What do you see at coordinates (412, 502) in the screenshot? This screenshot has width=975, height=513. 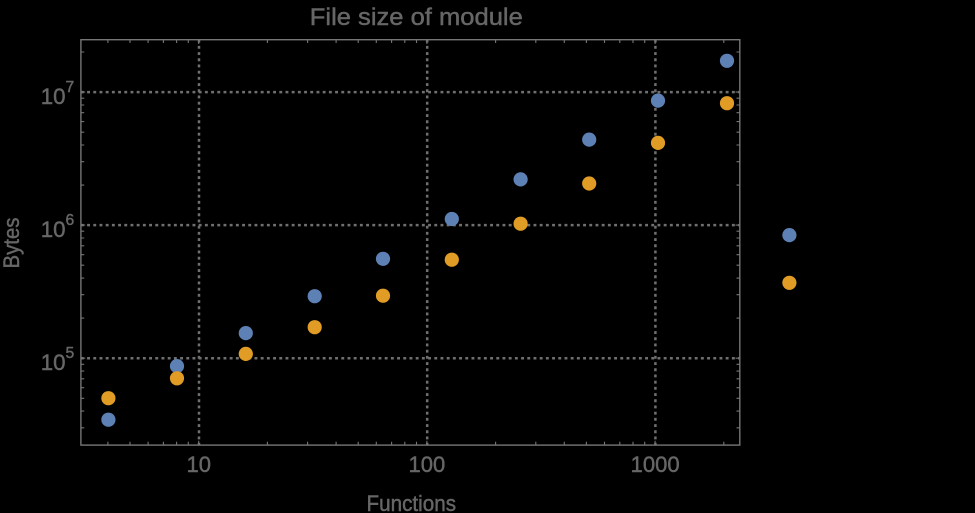 I see `svg-text: Functions` at bounding box center [412, 502].